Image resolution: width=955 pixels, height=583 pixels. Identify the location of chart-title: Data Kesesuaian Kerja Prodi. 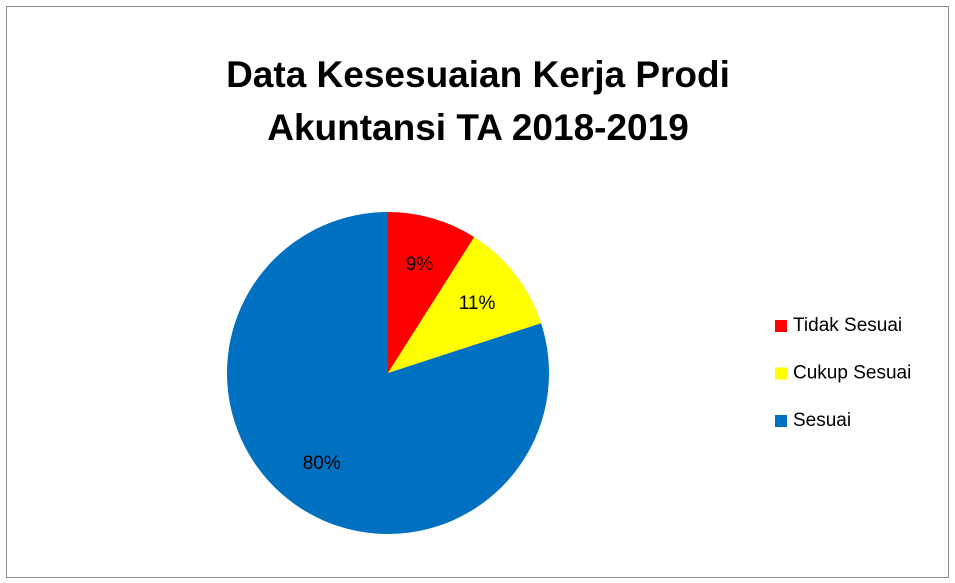
(478, 74).